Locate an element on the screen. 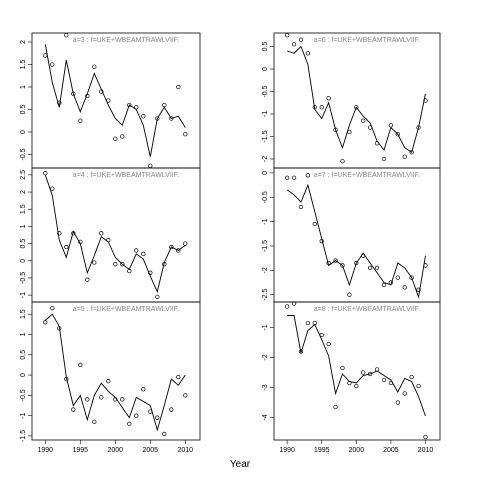 Image resolution: width=480 pixels, height=485 pixels. x-tick-label: 2010 is located at coordinates (186, 450).